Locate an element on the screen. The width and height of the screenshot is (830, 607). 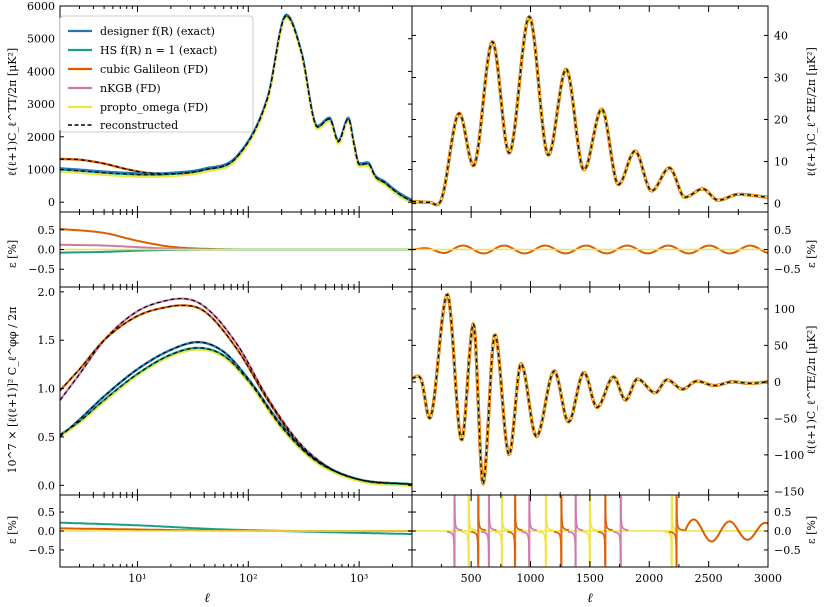
ytick-label-tt: 6000 is located at coordinates (41, 6).